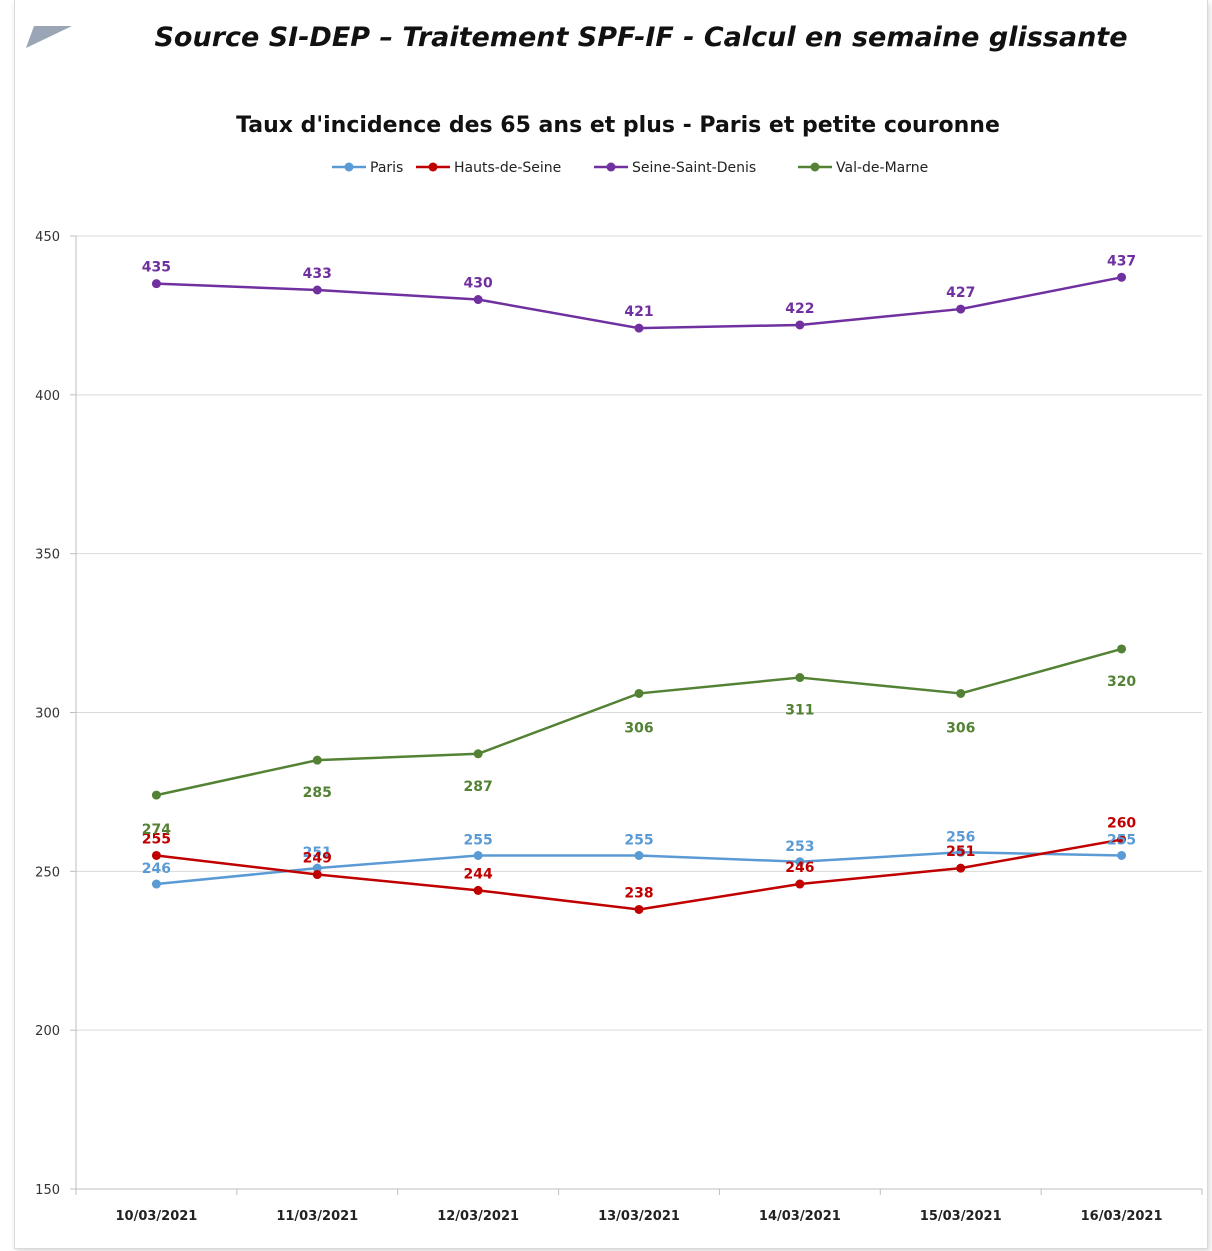 The height and width of the screenshot is (1251, 1212). Describe the element at coordinates (156, 268) in the screenshot. I see `data-label: 435` at that location.